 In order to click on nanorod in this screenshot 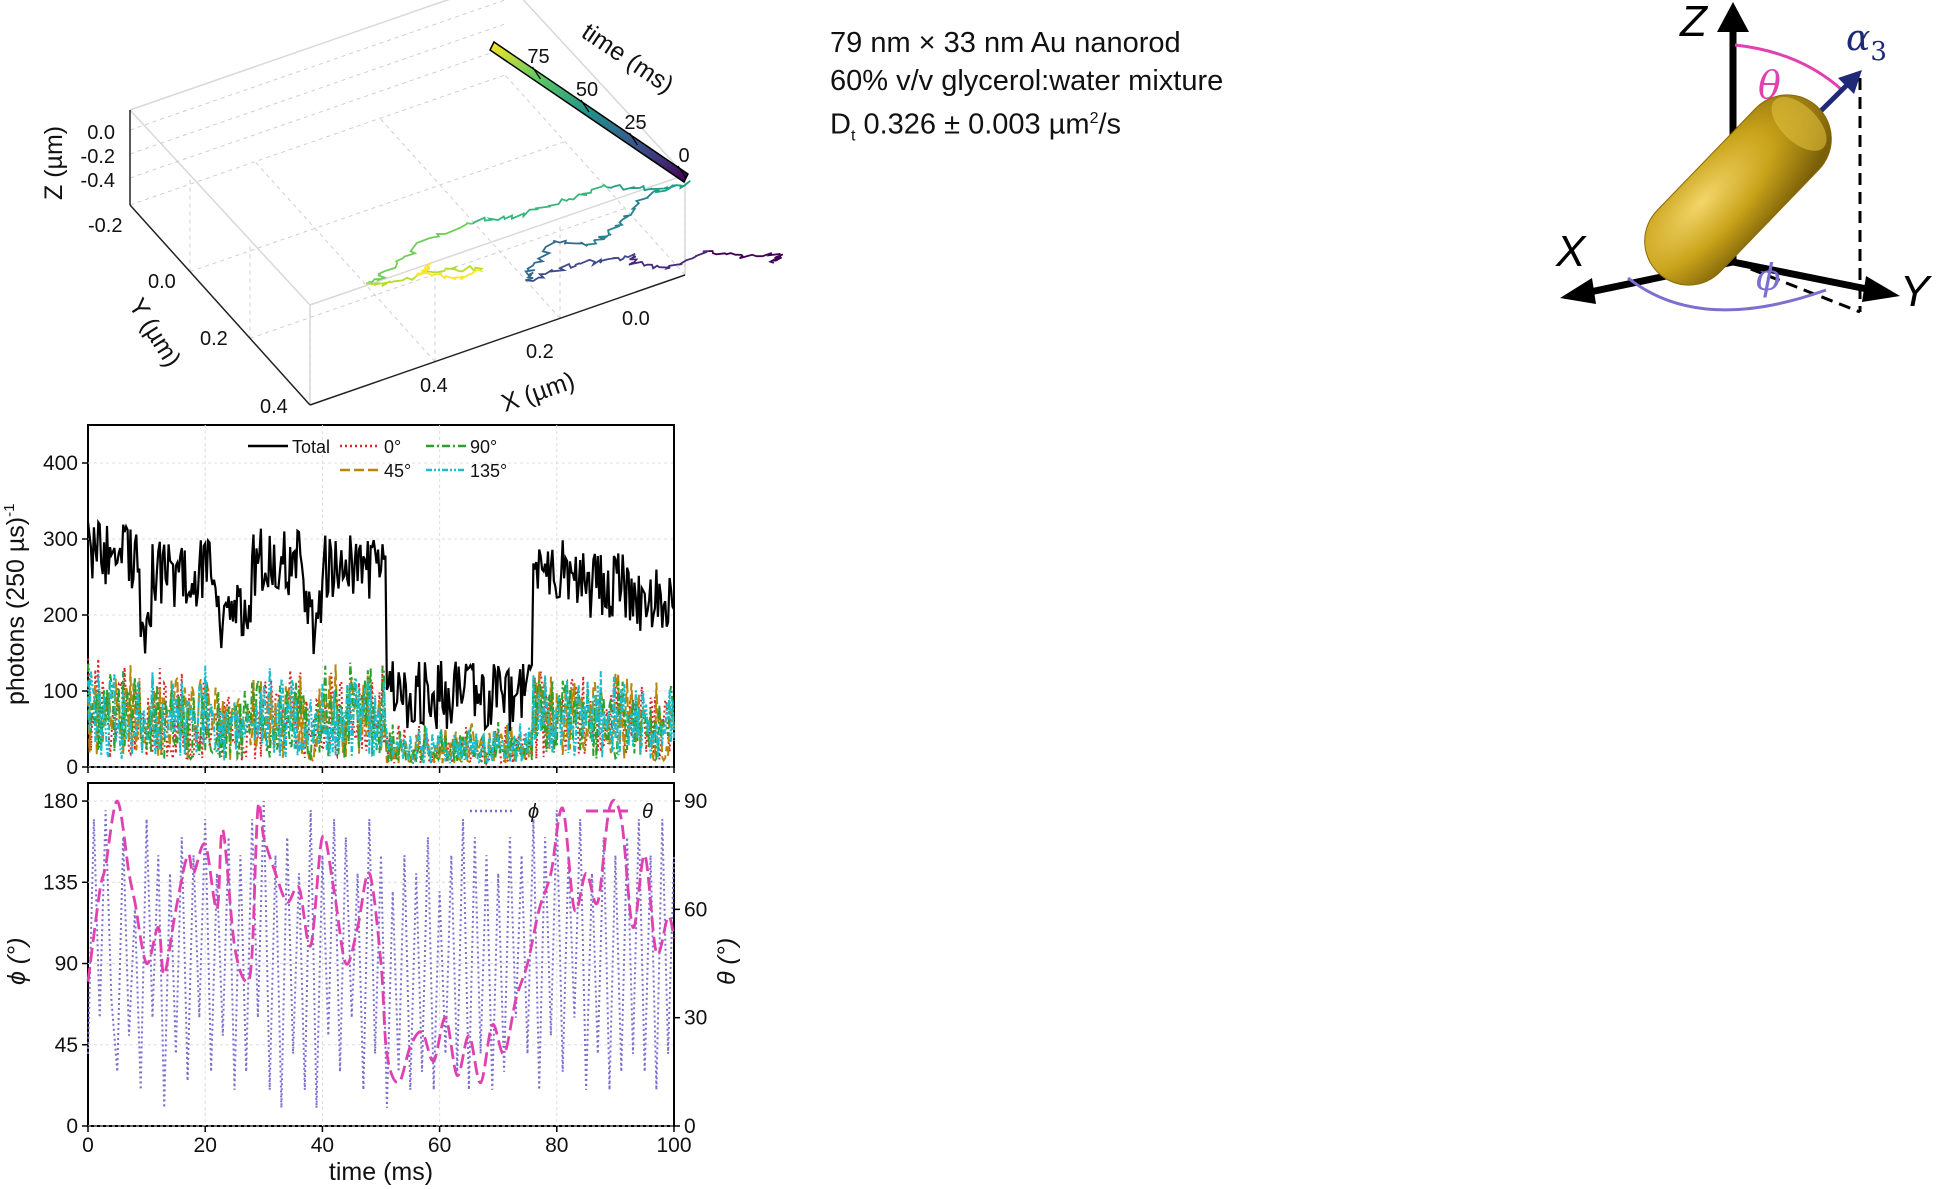, I will do `click(1738, 190)`.